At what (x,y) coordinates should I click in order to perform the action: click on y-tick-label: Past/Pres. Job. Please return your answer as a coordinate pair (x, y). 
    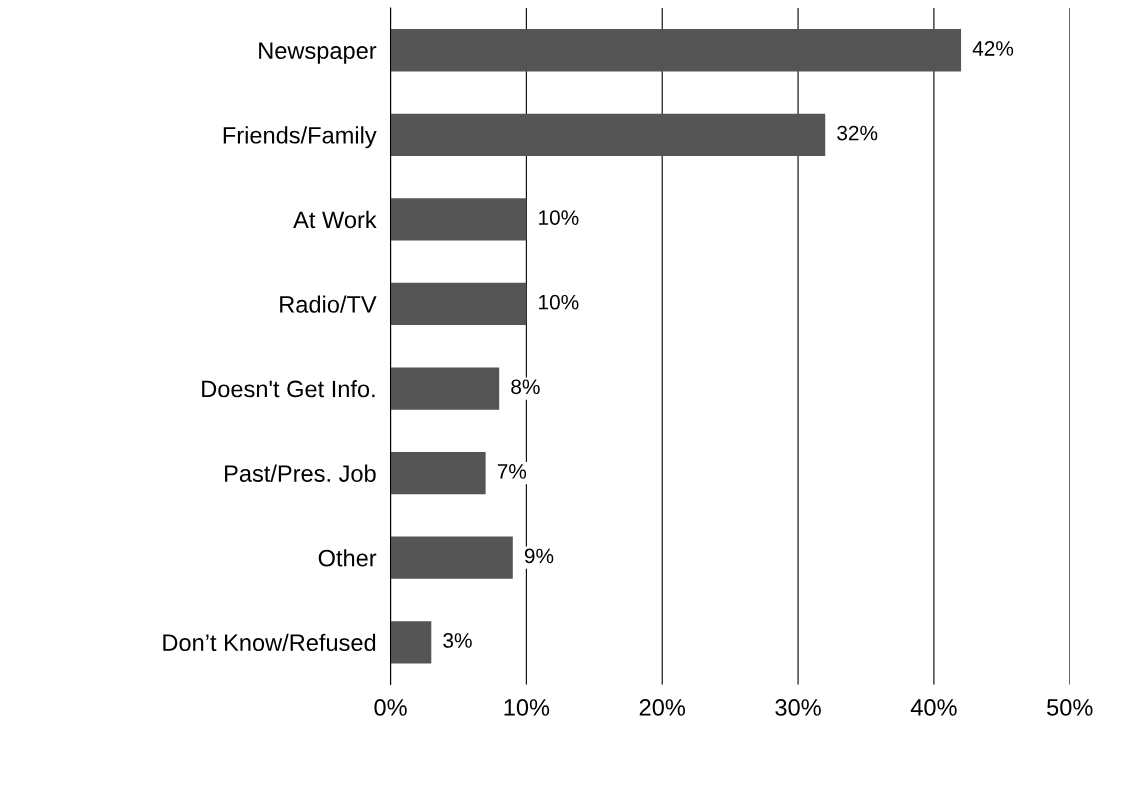
    Looking at the image, I should click on (300, 473).